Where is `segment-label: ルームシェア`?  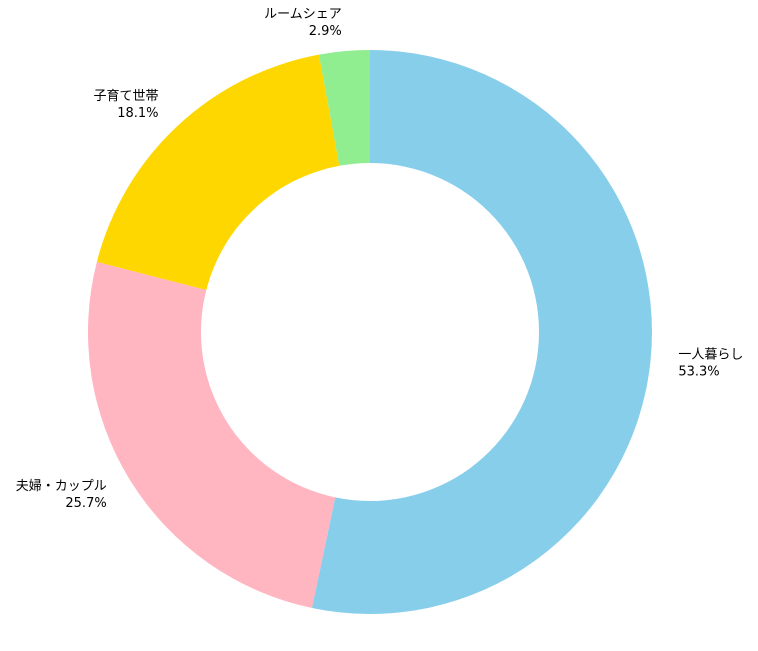 segment-label: ルームシェア is located at coordinates (303, 14).